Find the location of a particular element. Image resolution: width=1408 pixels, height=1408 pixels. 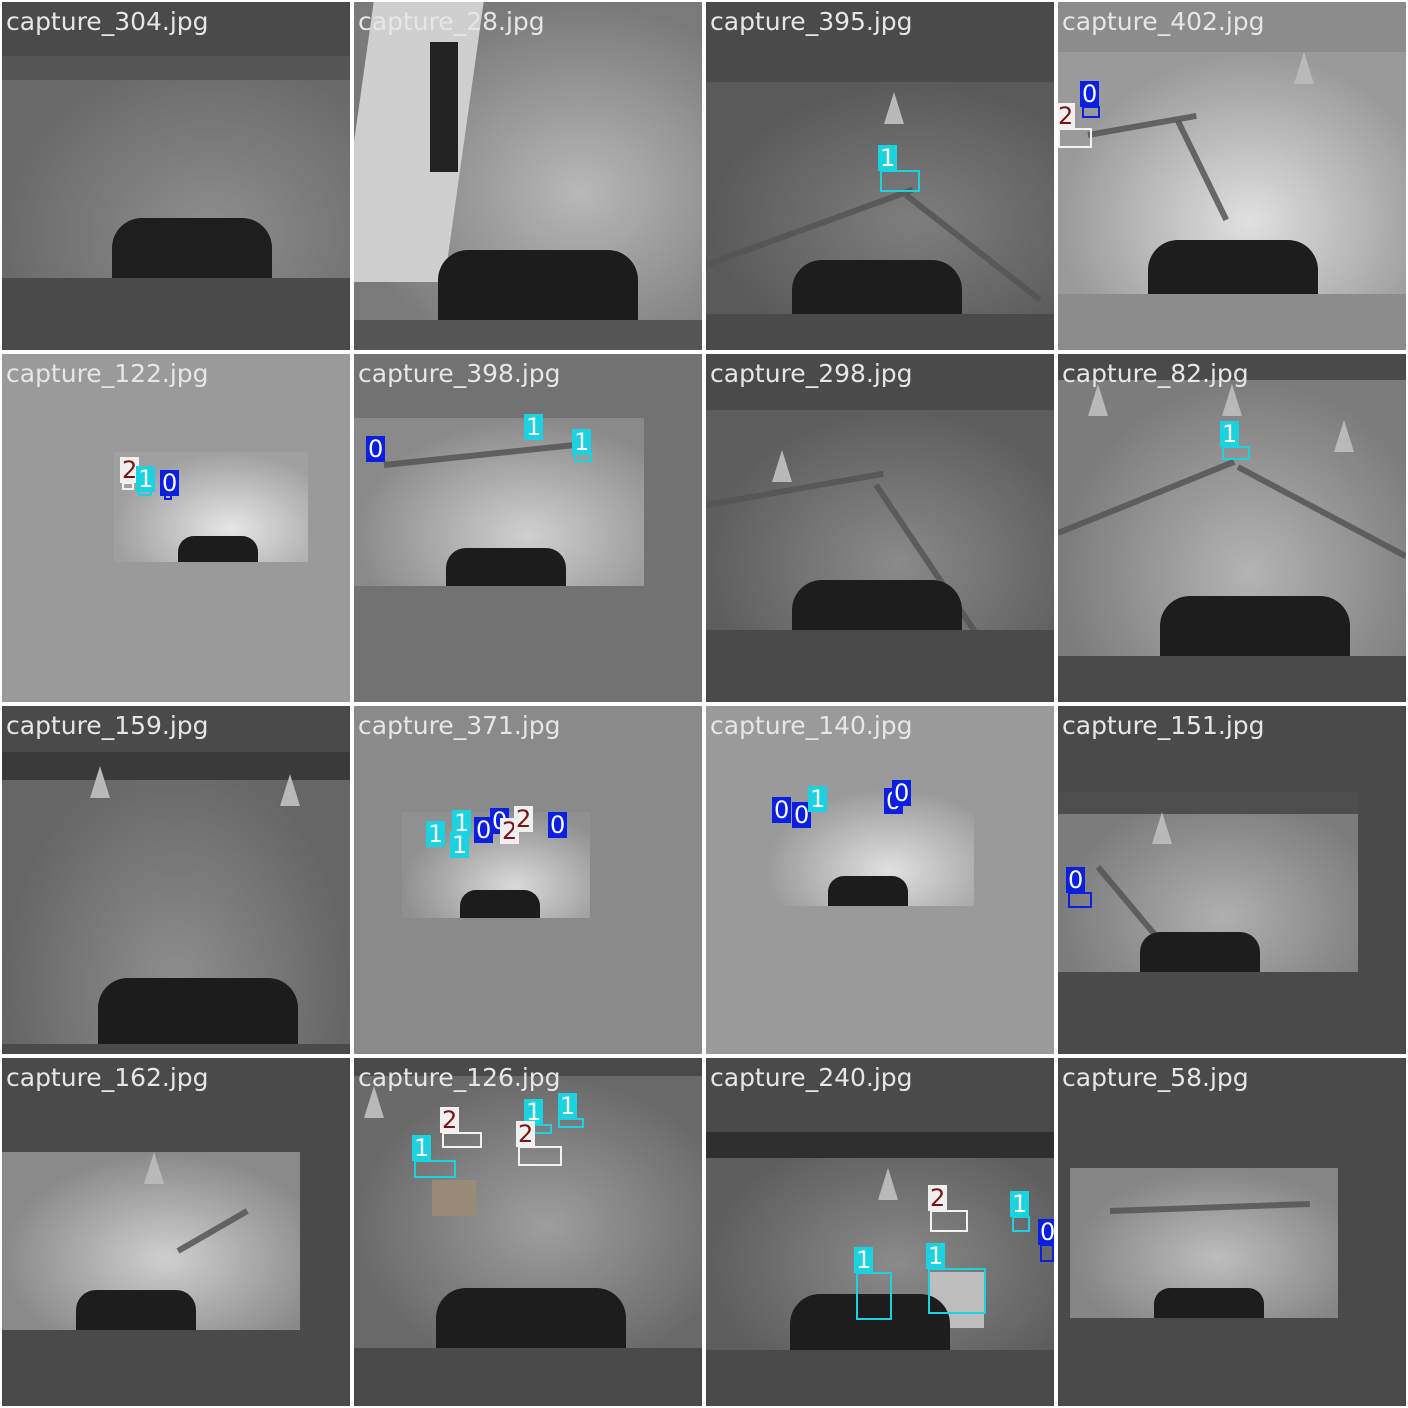

mosaic-tile: 2 1 1 1 2 capture_126.jpg is located at coordinates (528, 1232).